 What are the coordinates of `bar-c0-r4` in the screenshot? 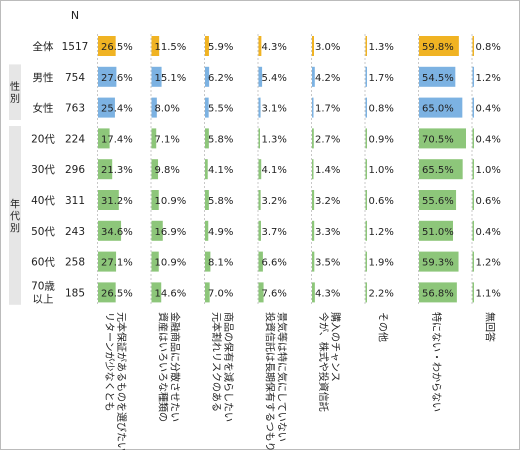 It's located at (105, 169).